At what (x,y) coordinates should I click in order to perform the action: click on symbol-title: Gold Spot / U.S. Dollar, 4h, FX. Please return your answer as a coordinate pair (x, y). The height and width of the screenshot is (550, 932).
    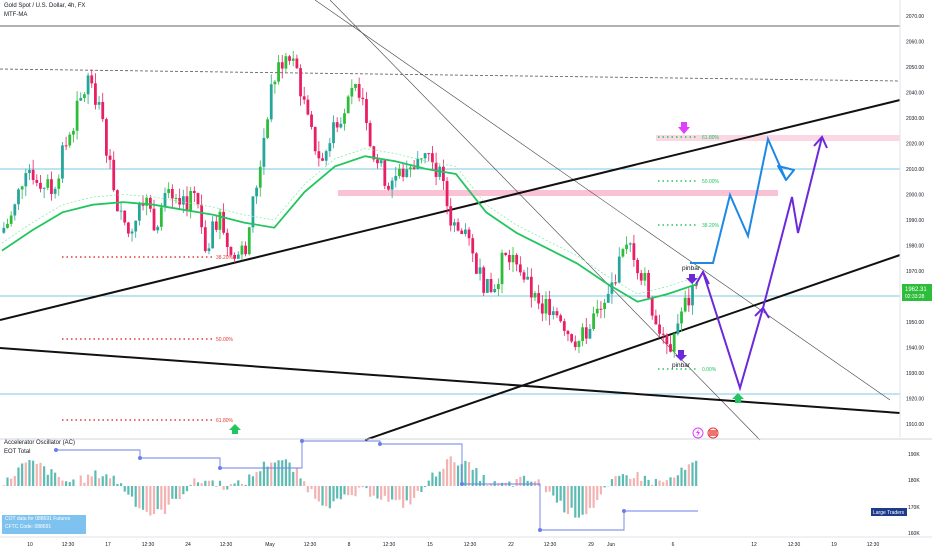
    Looking at the image, I should click on (45, 6).